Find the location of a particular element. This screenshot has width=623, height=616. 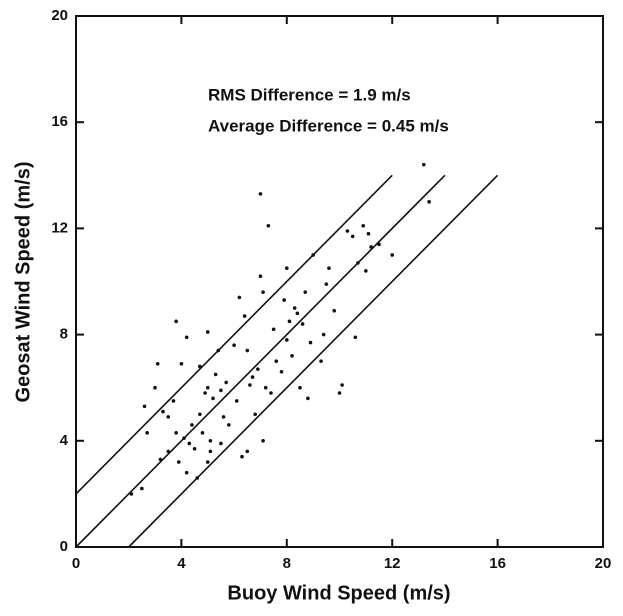

x-tick-label: 8 is located at coordinates (287, 563).